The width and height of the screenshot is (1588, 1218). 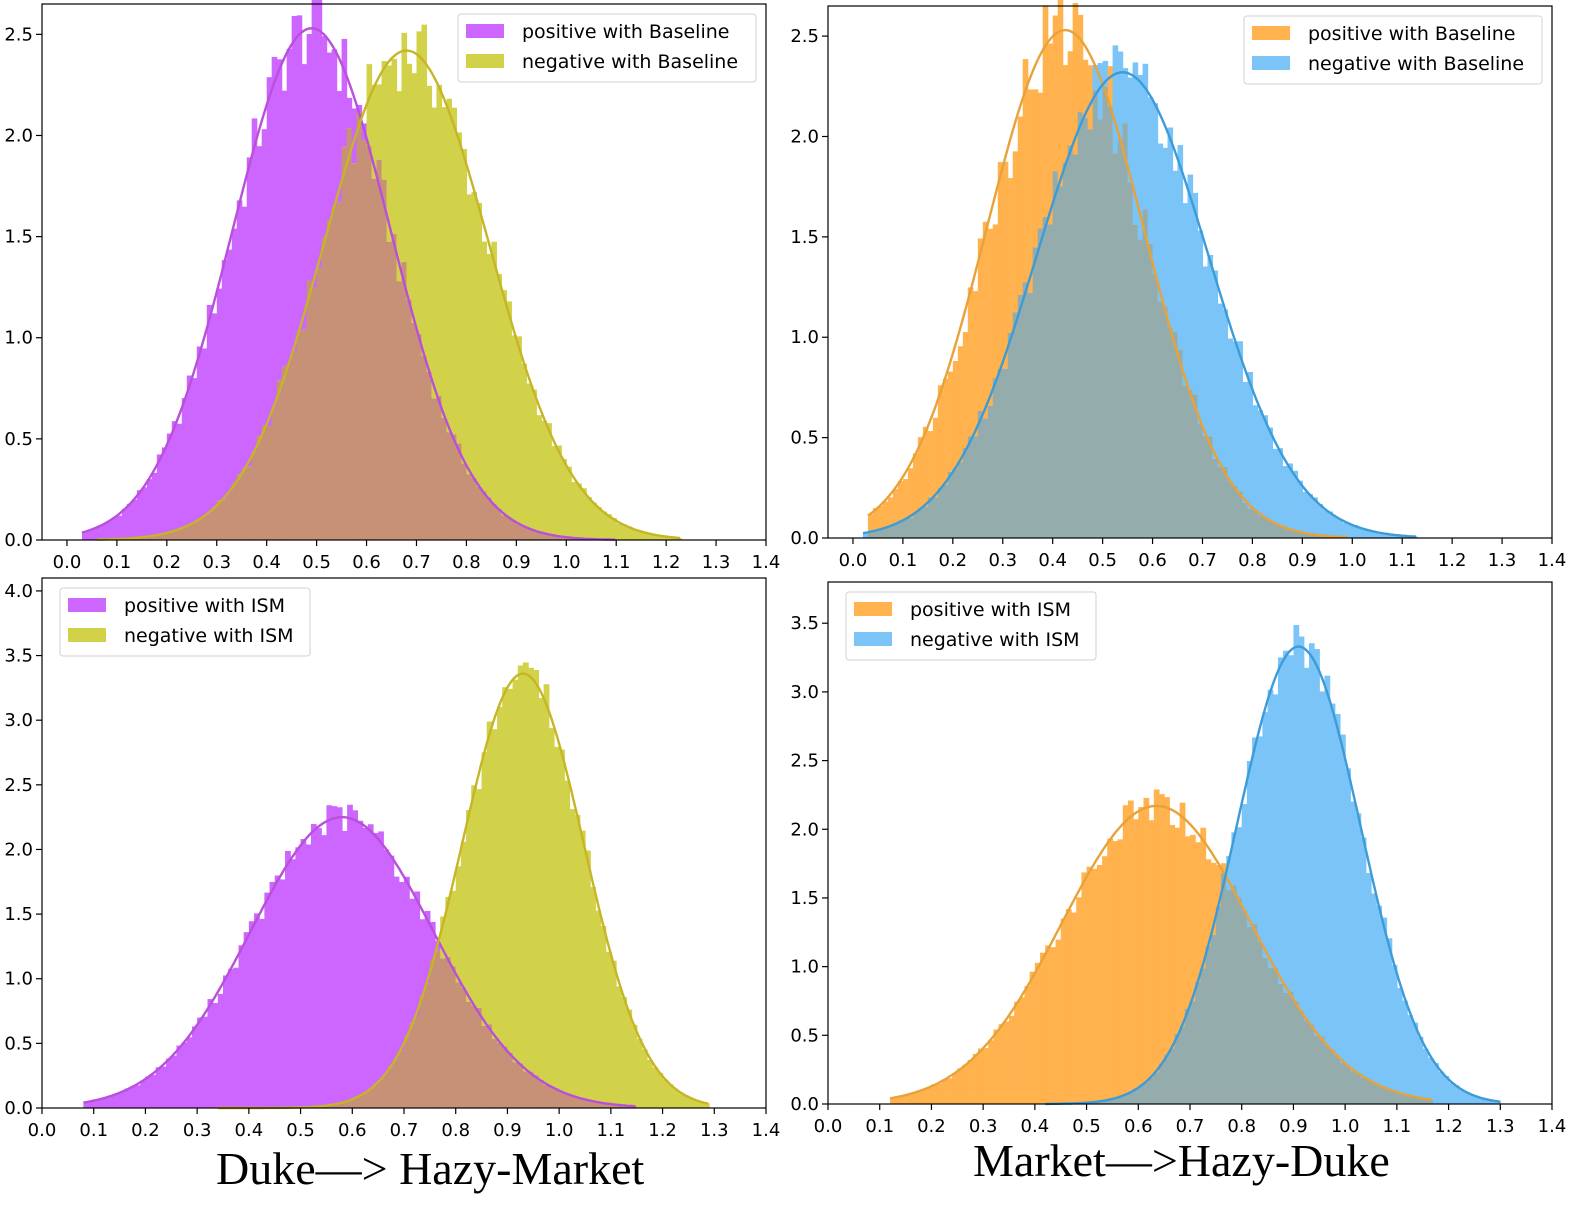 What do you see at coordinates (516, 562) in the screenshot?
I see `x-tick-label: 0.9` at bounding box center [516, 562].